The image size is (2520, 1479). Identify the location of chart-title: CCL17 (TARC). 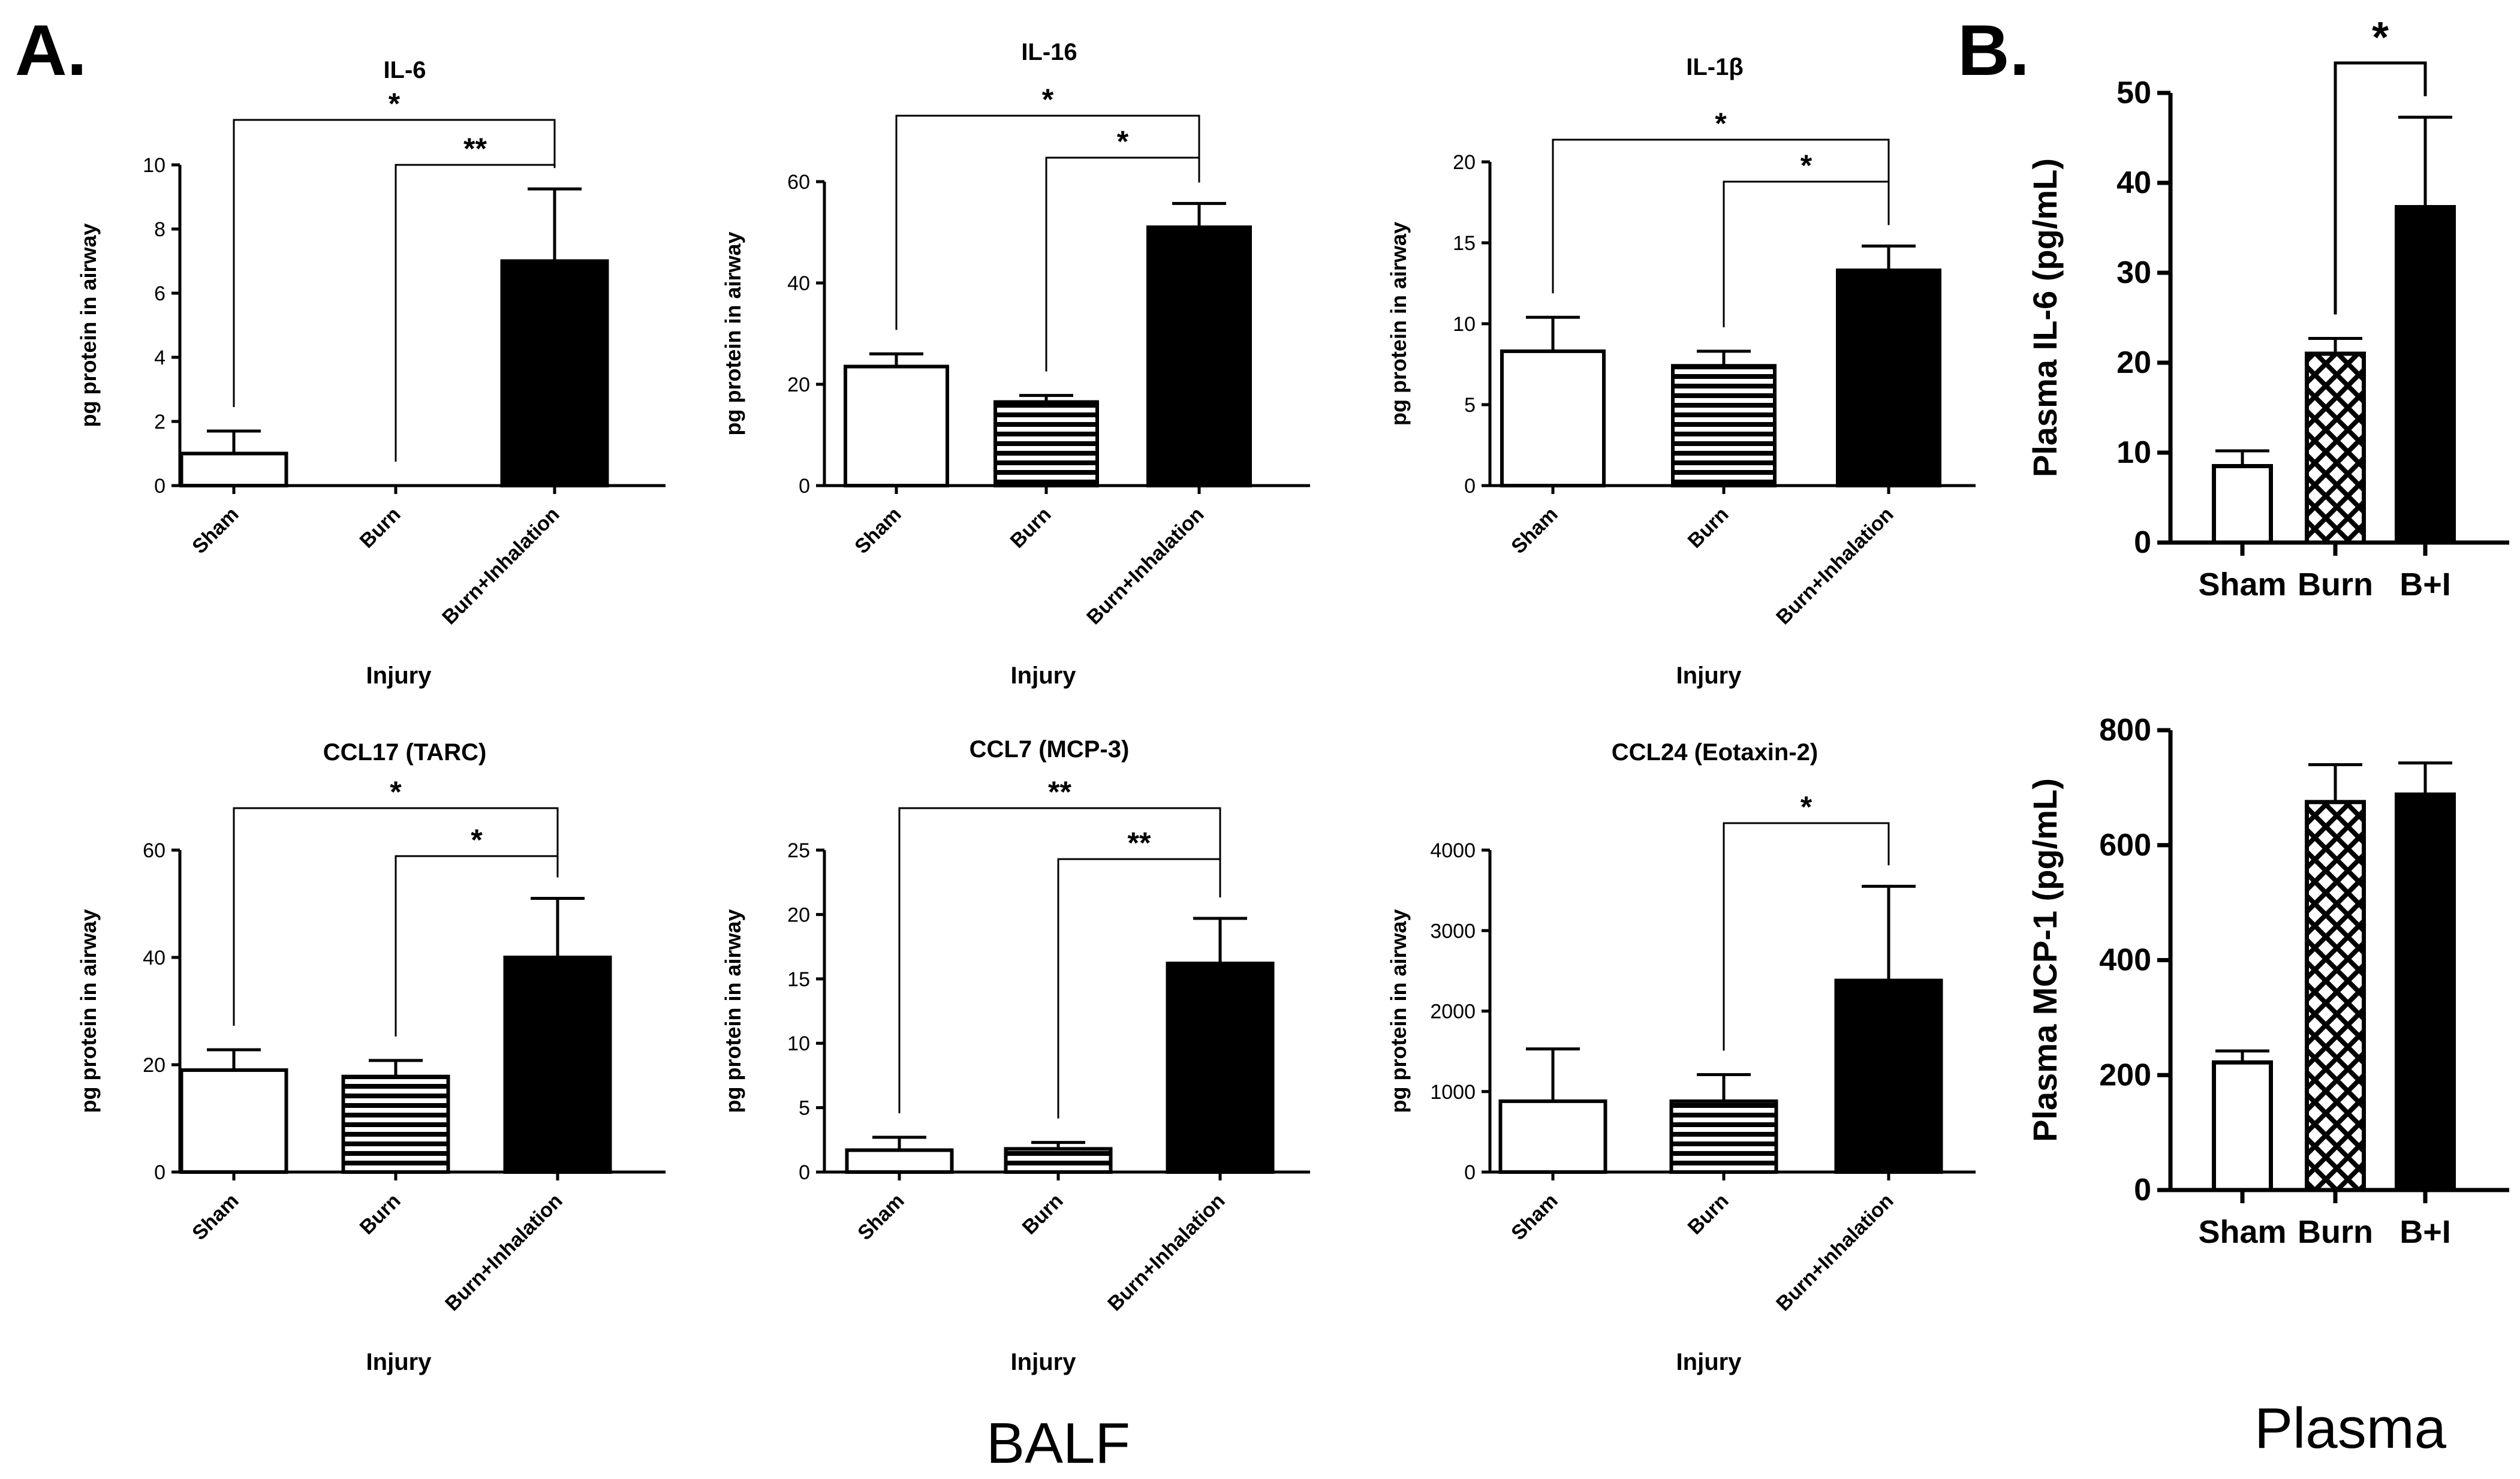
(405, 753).